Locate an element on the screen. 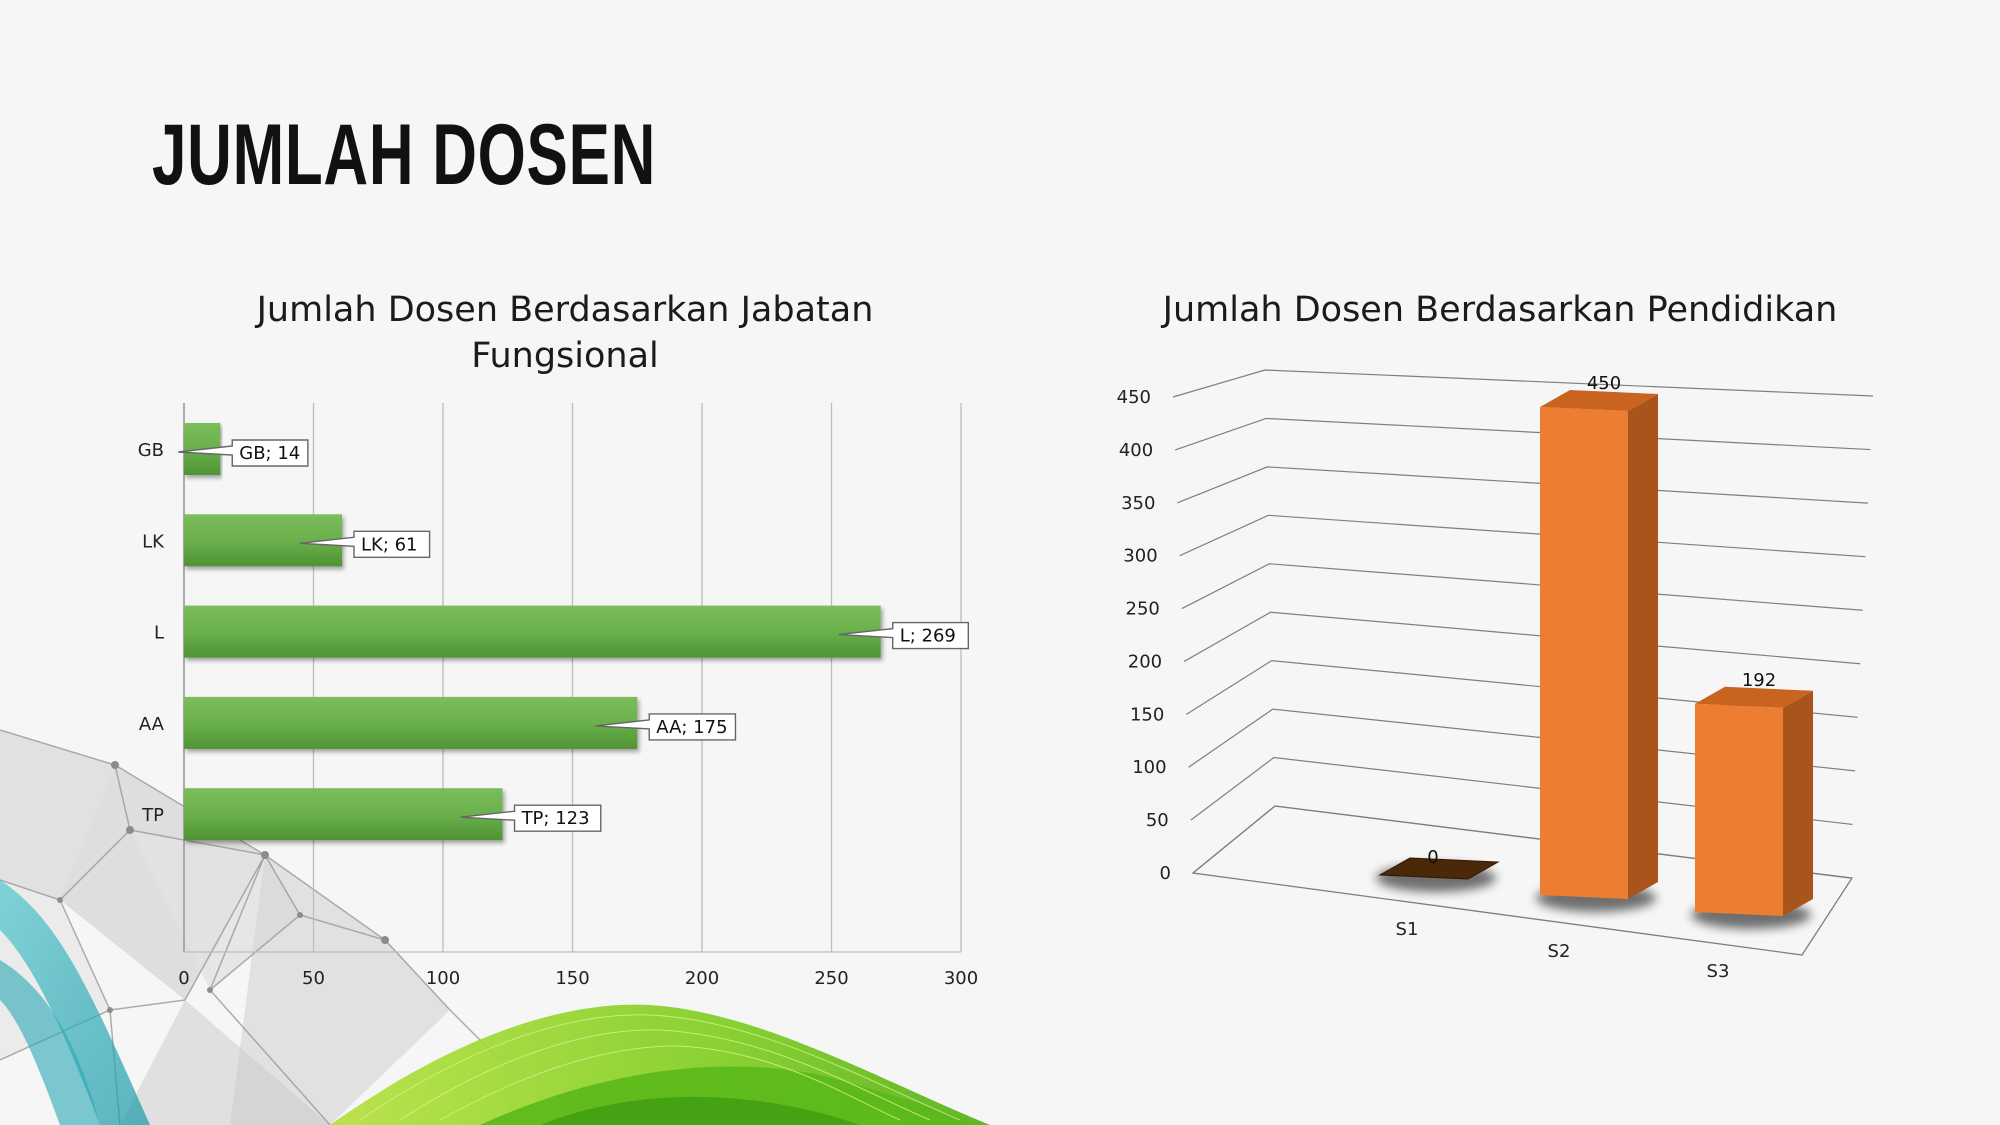  column-category-label: S3 is located at coordinates (1718, 971).